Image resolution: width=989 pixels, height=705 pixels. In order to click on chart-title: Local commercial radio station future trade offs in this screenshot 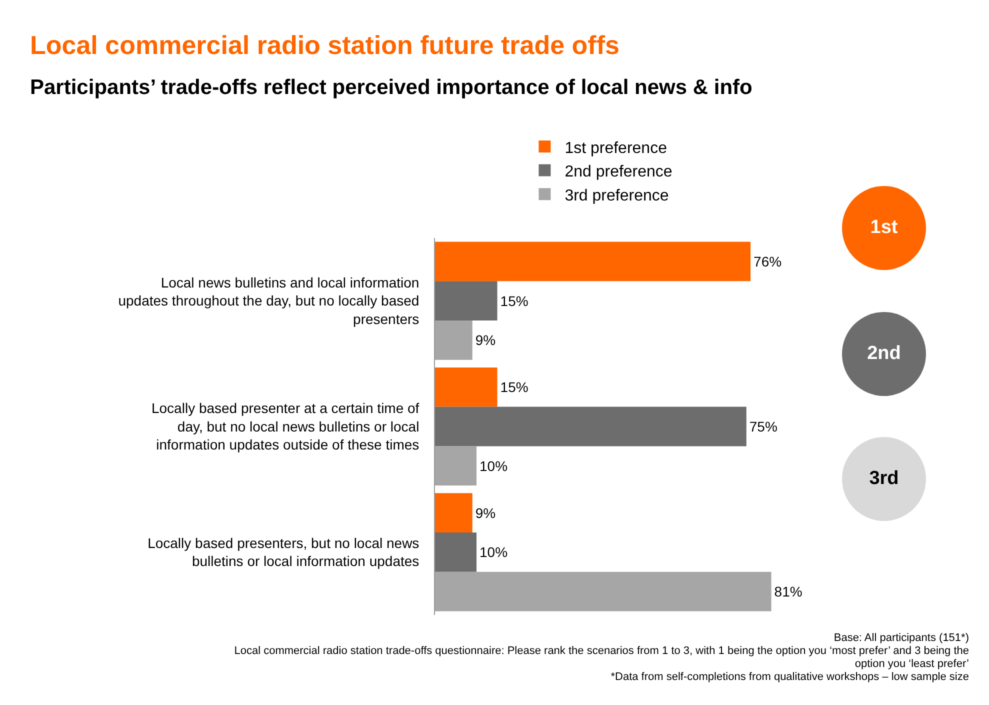, I will do `click(325, 45)`.